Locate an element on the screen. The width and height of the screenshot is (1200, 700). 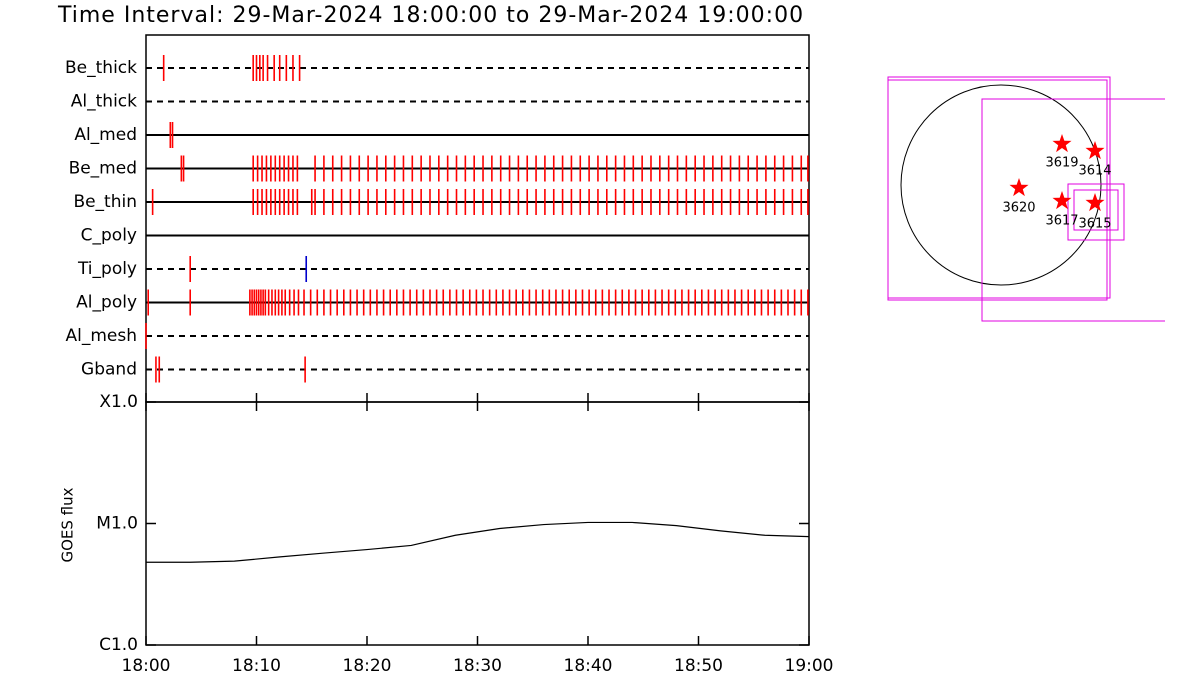
x-tick-label: 18:00 is located at coordinates (146, 666).